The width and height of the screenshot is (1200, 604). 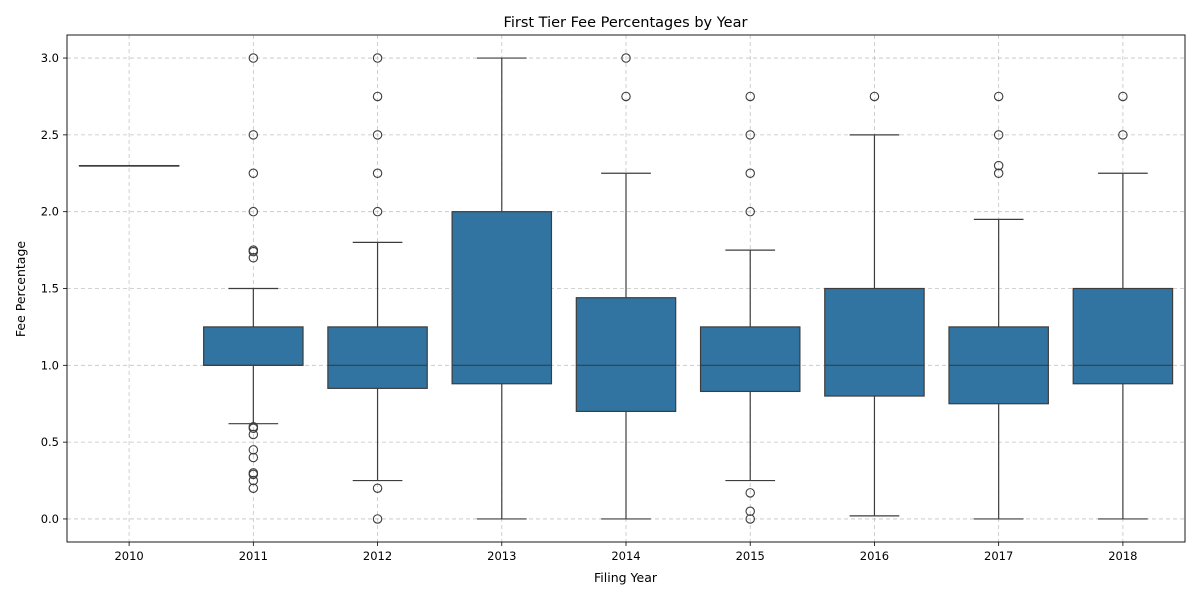 What do you see at coordinates (50, 442) in the screenshot?
I see `y-tick-label: 0.5` at bounding box center [50, 442].